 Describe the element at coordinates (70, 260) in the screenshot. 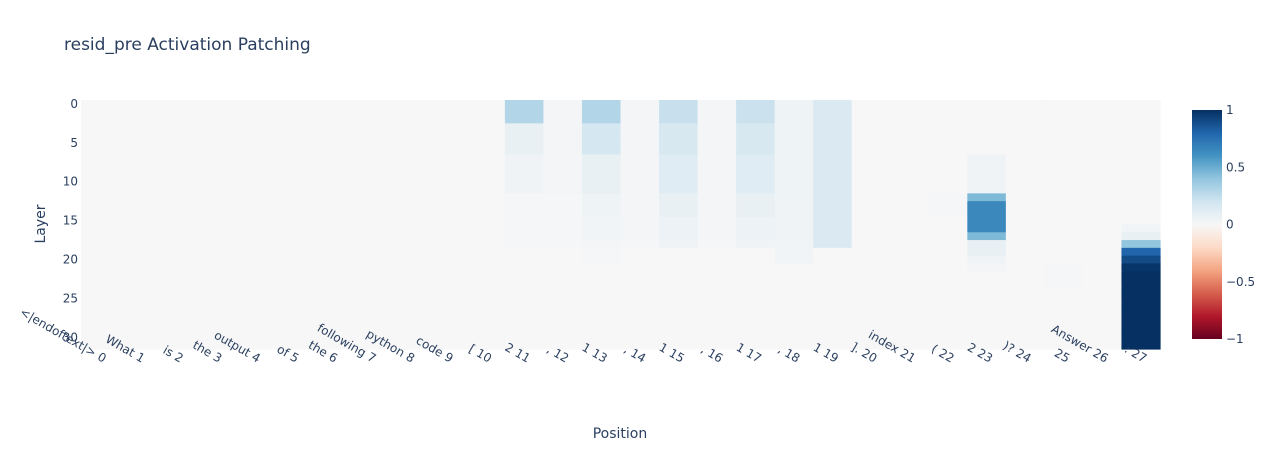

I see `y-tick-label: 20` at that location.